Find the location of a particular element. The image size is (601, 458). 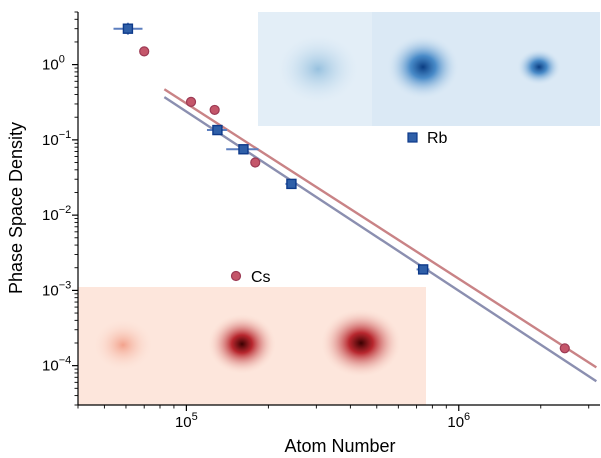

y-axis-label: Phase Space Density is located at coordinates (16, 208).